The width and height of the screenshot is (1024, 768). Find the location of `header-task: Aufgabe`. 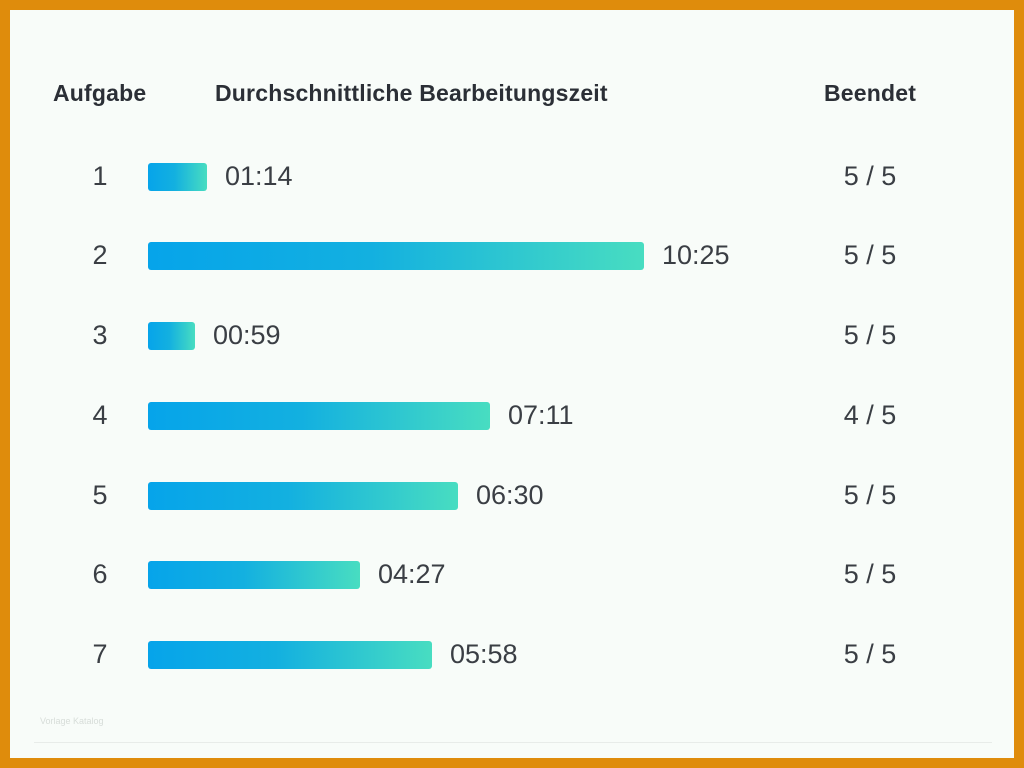

header-task: Aufgabe is located at coordinates (100, 93).